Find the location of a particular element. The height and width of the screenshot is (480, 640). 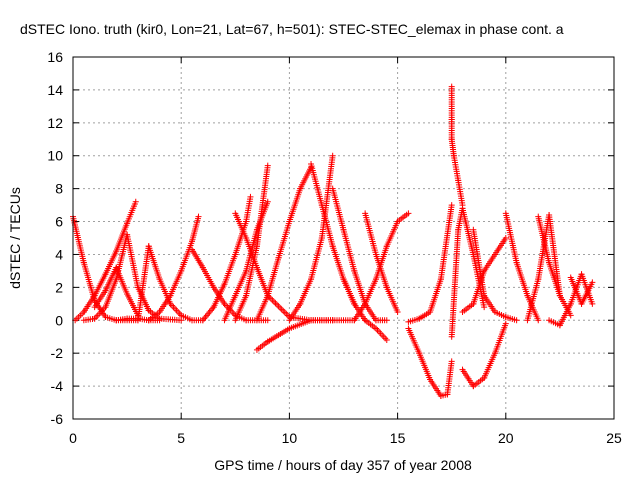

y-tick-label: 2 is located at coordinates (59, 287).